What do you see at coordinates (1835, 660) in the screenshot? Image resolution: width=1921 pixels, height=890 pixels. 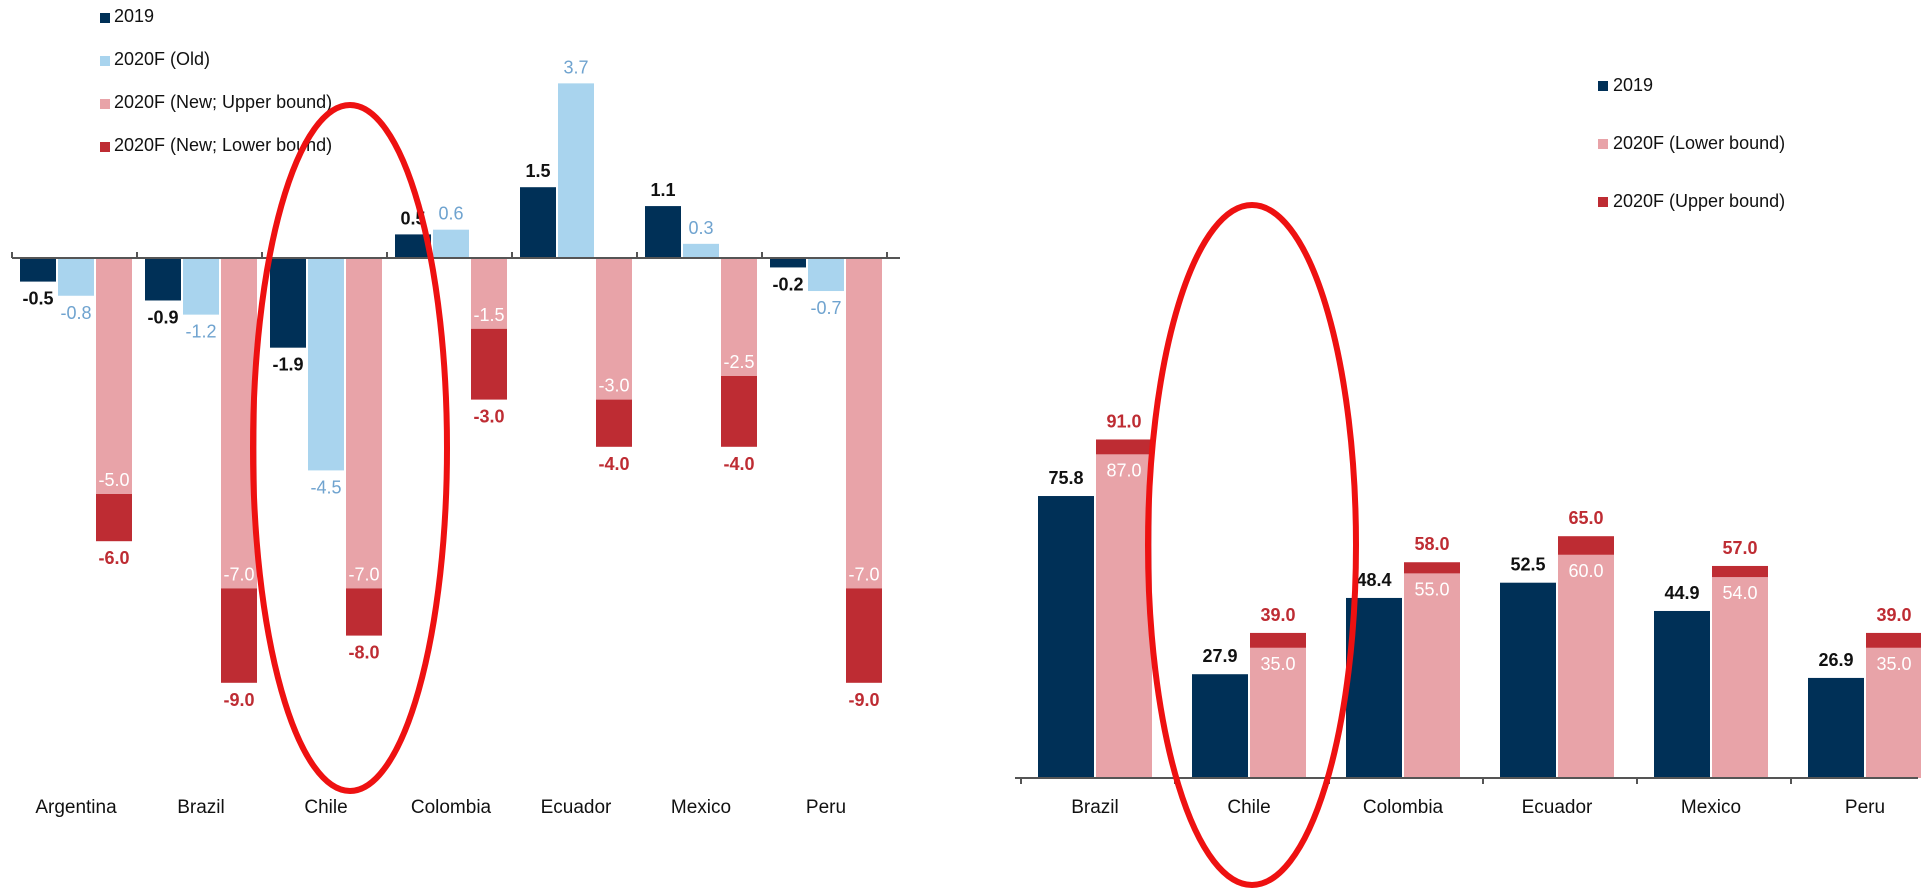 I see `value-label-2019-peru: 26.9` at bounding box center [1835, 660].